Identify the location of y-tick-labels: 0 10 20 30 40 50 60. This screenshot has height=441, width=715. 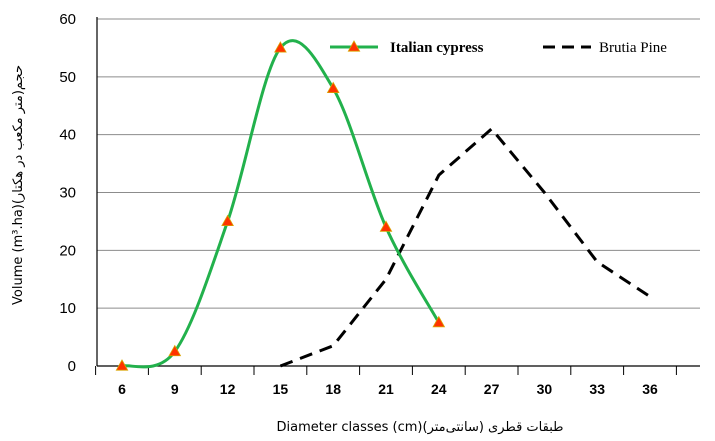
(67, 193).